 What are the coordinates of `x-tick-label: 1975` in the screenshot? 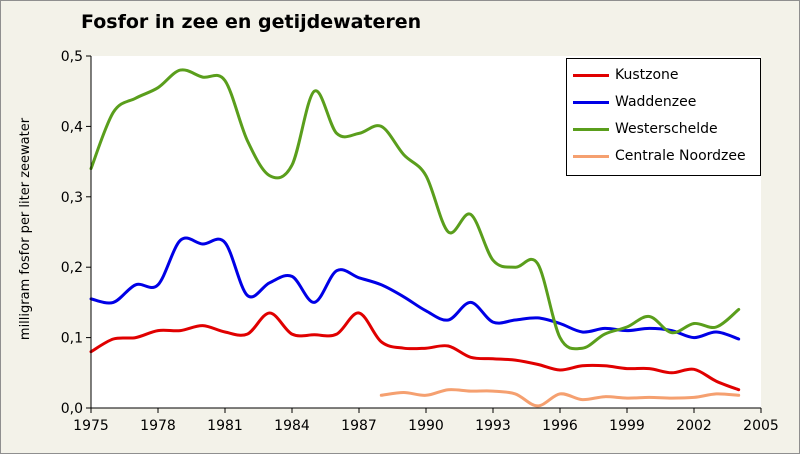 It's located at (91, 426).